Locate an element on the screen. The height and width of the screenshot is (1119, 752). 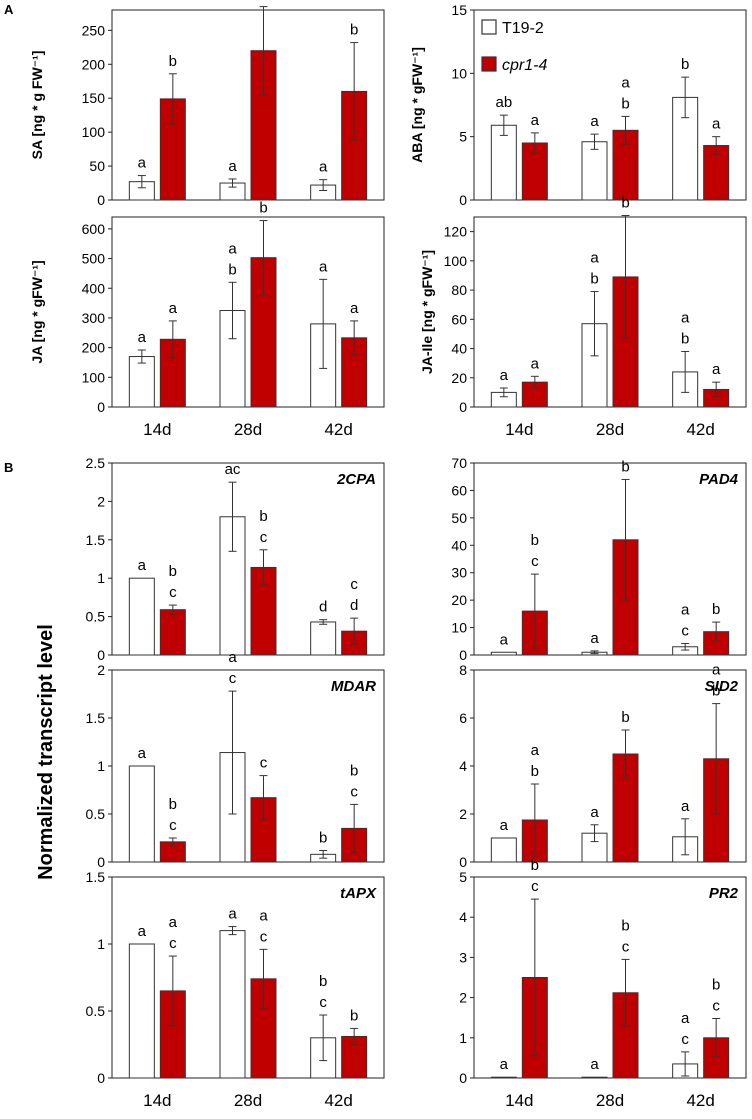
y-tick-label: 15 is located at coordinates (459, 10).